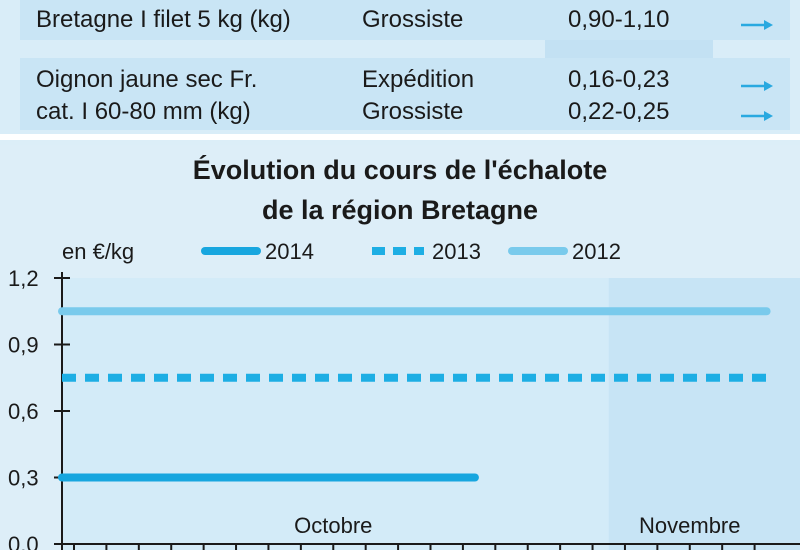 This screenshot has width=800, height=550. I want to click on legend-label: 2013, so click(456, 251).